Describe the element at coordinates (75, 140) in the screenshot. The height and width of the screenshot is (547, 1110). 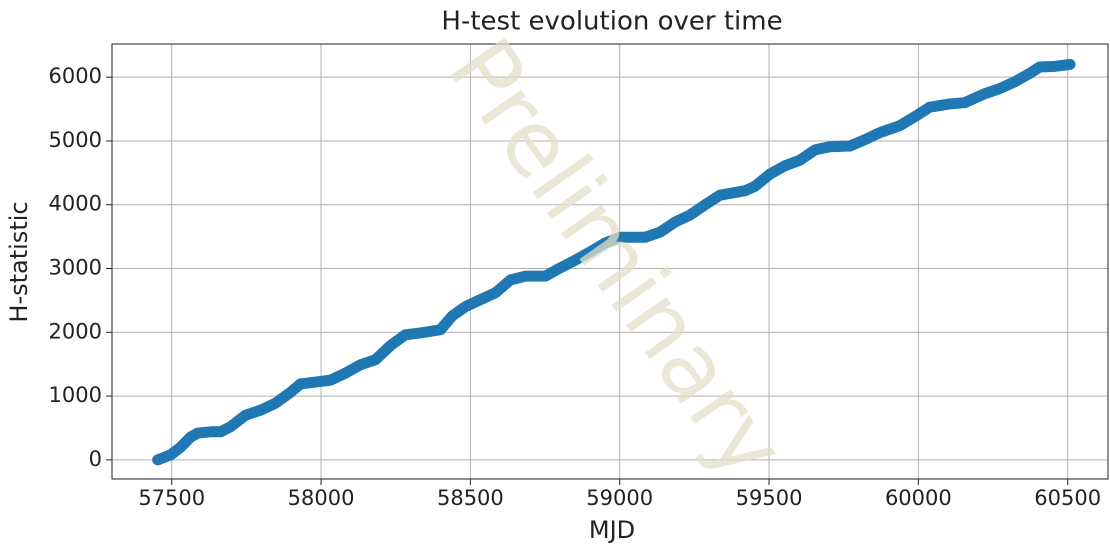
I see `y-tick-label: 5000` at that location.